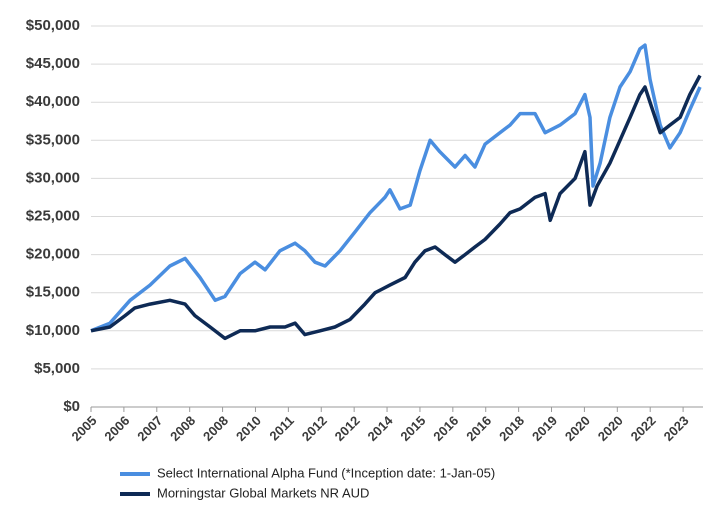 The height and width of the screenshot is (509, 703). Describe the element at coordinates (263, 492) in the screenshot. I see `legend-label: Morningstar Global Markets NR AUD` at that location.